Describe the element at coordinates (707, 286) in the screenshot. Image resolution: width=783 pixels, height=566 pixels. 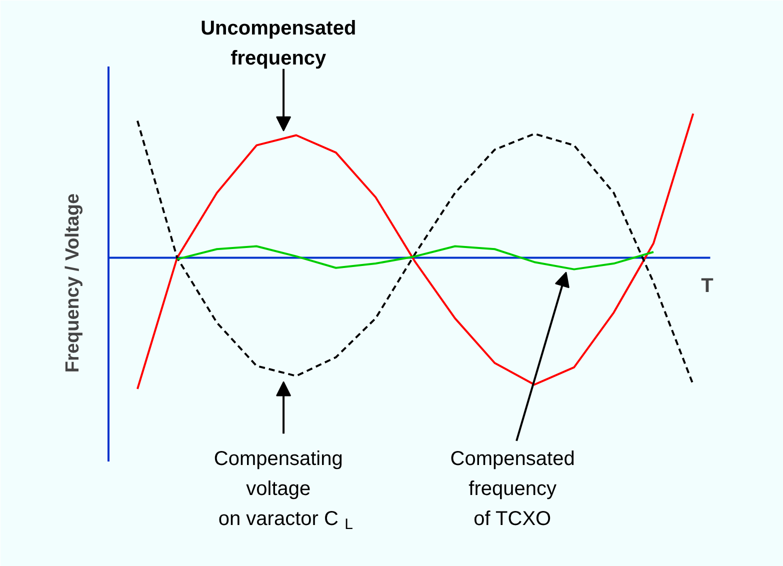
I see `x-axis-title: T` at that location.